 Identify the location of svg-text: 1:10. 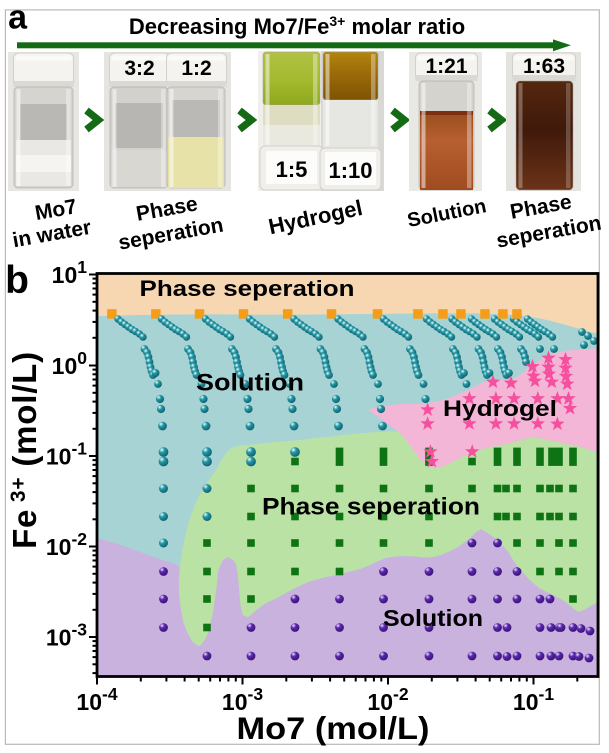
(350, 170).